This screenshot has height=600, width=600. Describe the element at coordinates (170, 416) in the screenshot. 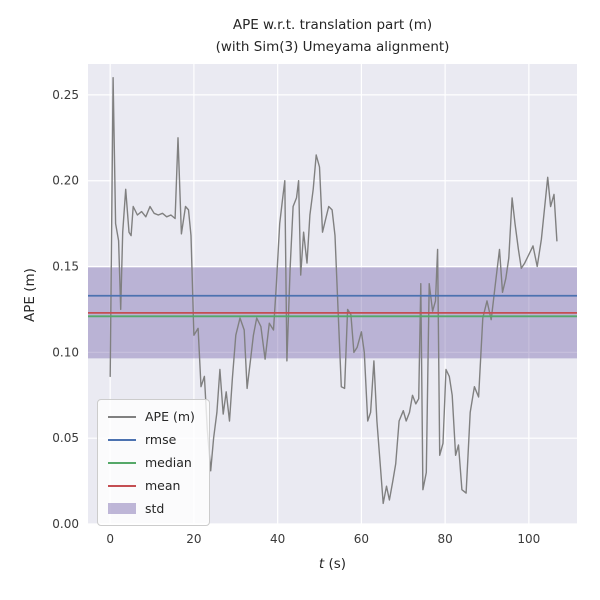

I see `legend-label-ape: APE (m)` at that location.